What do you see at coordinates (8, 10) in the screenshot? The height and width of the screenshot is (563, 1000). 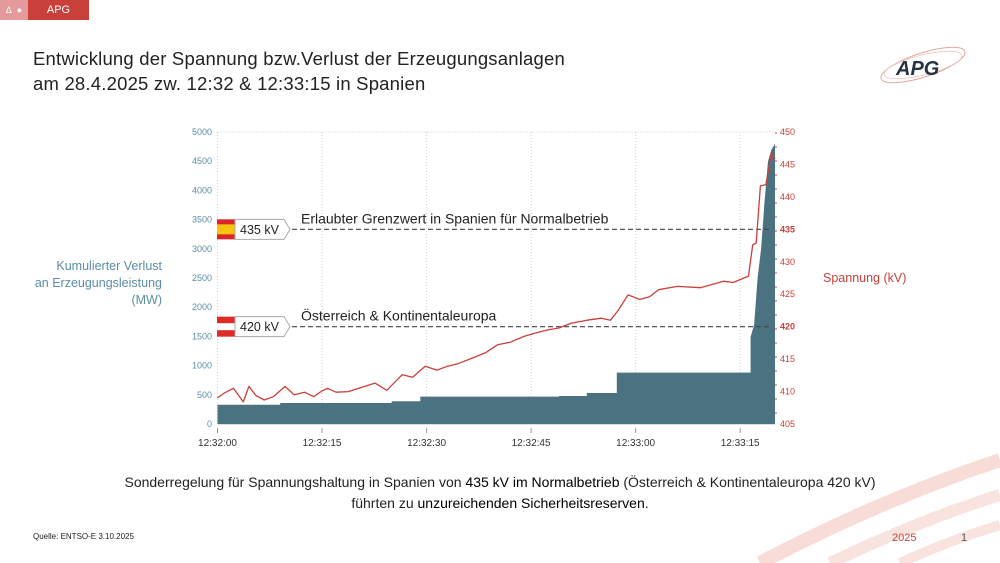 I see `warning-icon: Δ` at bounding box center [8, 10].